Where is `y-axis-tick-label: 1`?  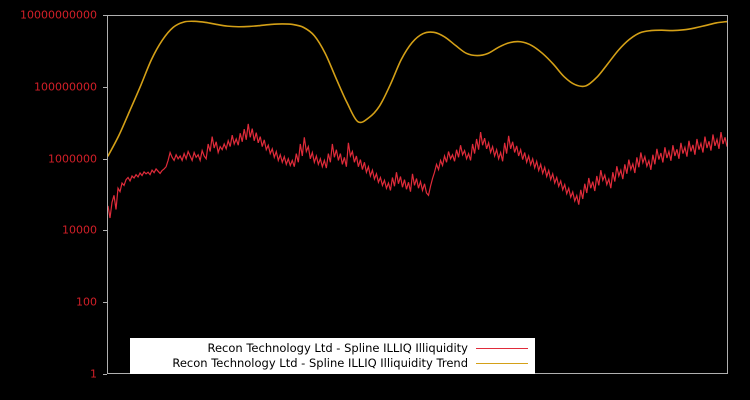
y-axis-tick-label: 1 is located at coordinates (93, 374).